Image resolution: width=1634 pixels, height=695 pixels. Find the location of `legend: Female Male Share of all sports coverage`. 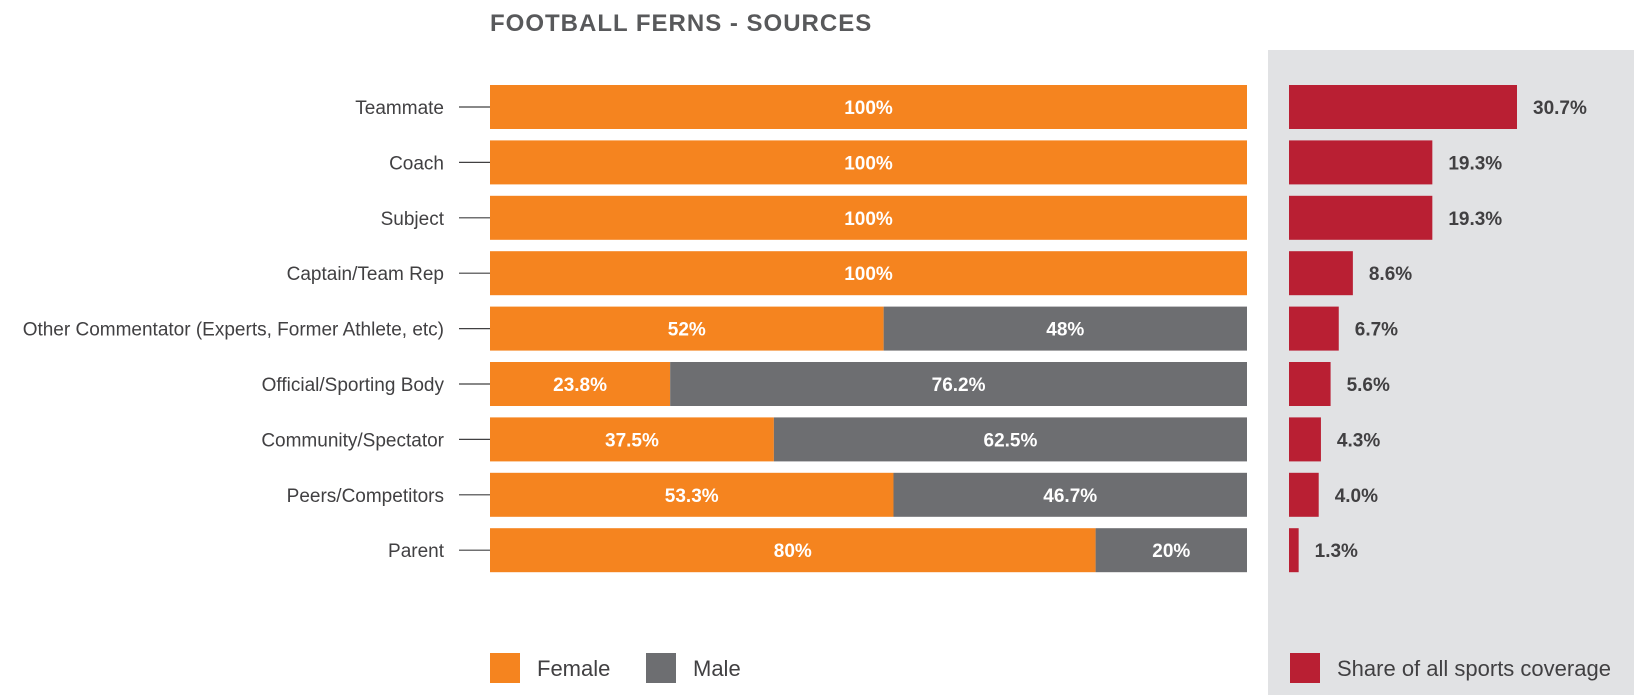

legend: Female Male Share of all sports coverage is located at coordinates (1050, 668).